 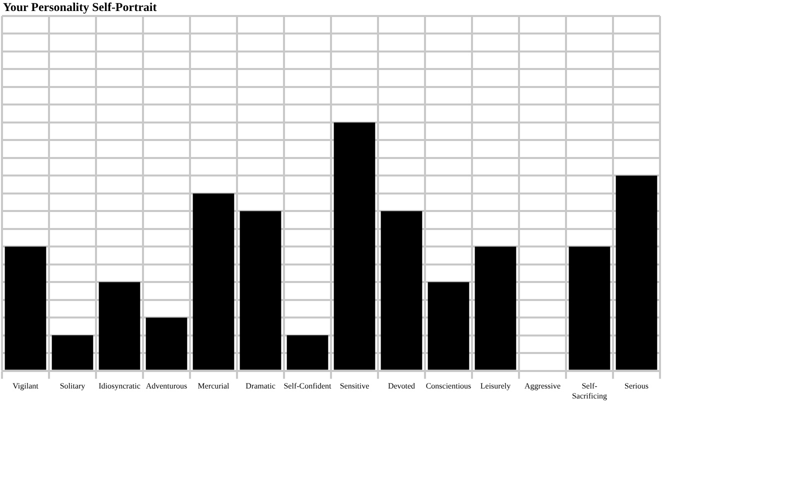 What do you see at coordinates (590, 391) in the screenshot?
I see `x-tick-label: Self-Sacrificing` at bounding box center [590, 391].